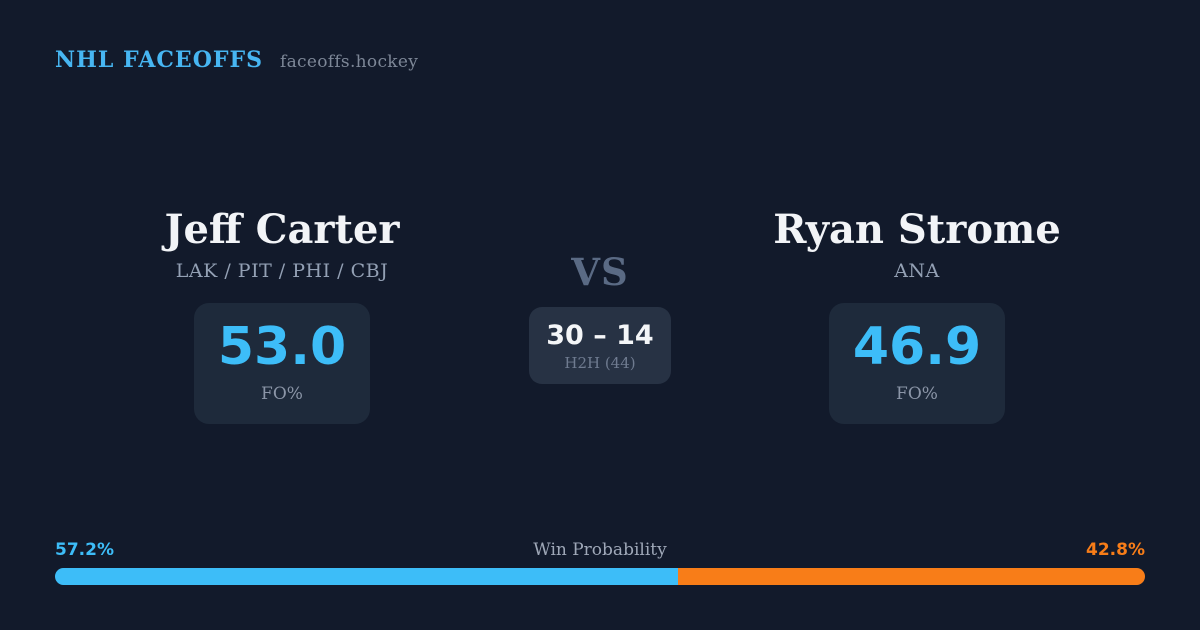  I want to click on player-right-faceoff-pct: 46.9, so click(917, 347).